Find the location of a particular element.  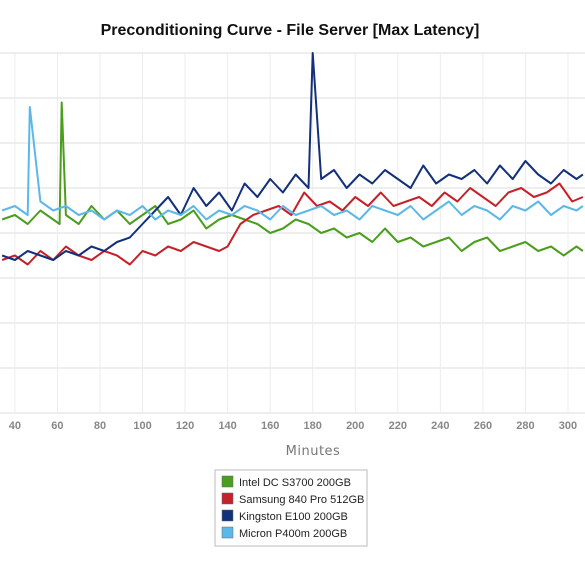

x-tick-label: 80 is located at coordinates (100, 426).